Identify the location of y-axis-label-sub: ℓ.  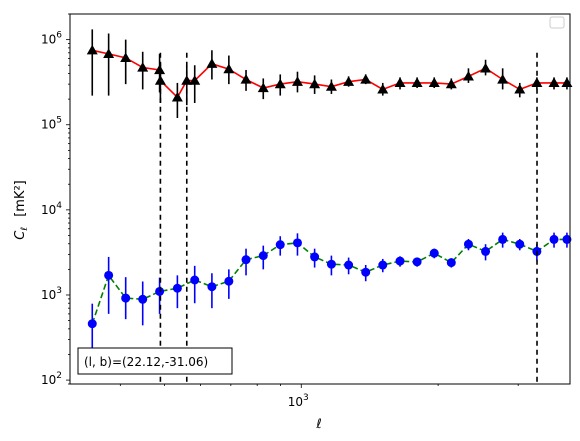
(25, 229).